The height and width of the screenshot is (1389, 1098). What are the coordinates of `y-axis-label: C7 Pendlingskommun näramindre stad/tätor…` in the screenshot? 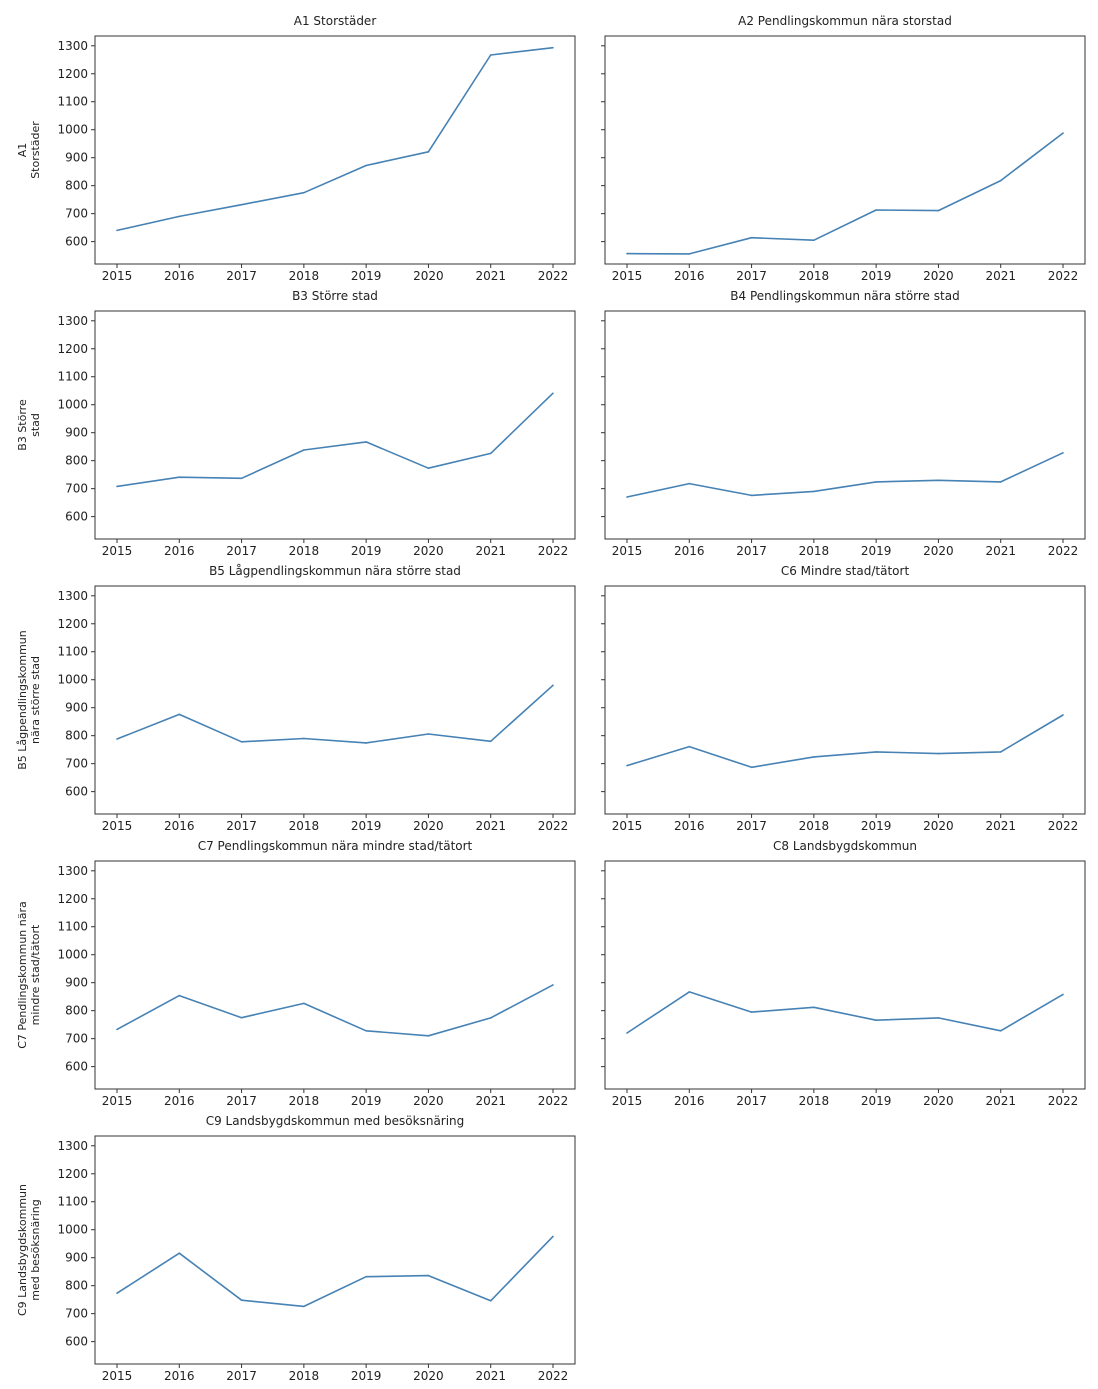 It's located at (29, 975).